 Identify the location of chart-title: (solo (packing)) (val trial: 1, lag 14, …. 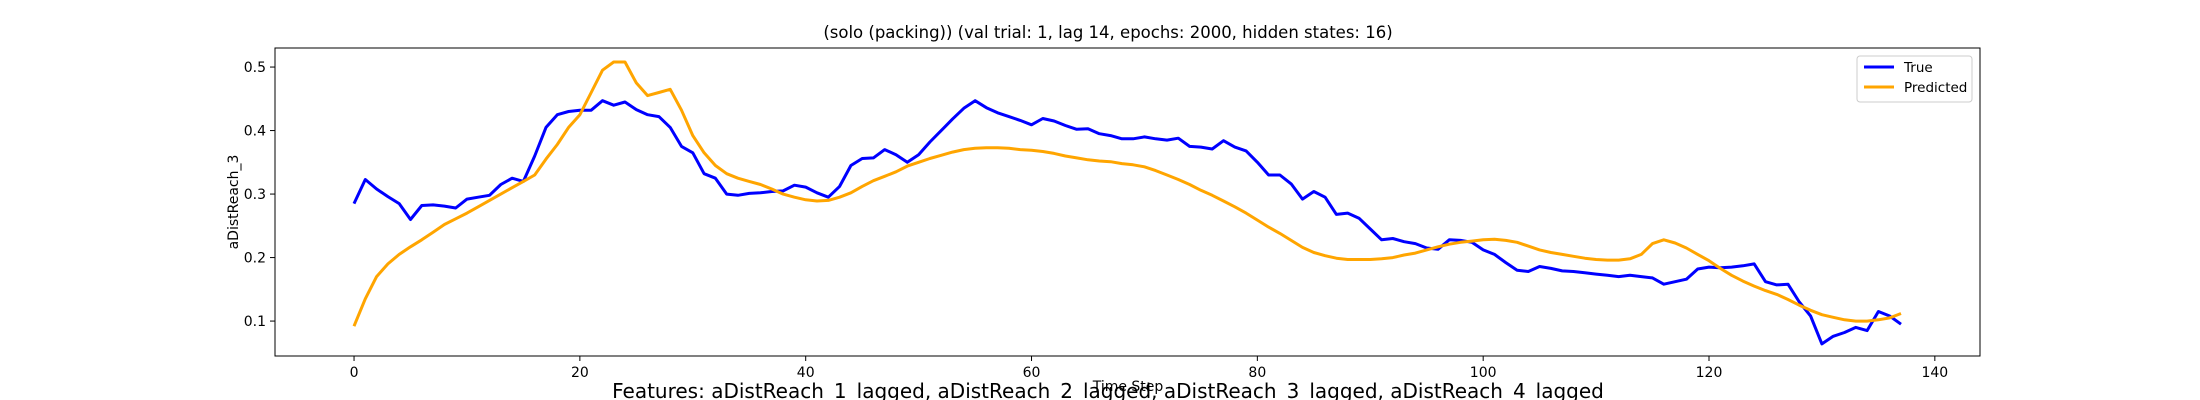
(1107, 32).